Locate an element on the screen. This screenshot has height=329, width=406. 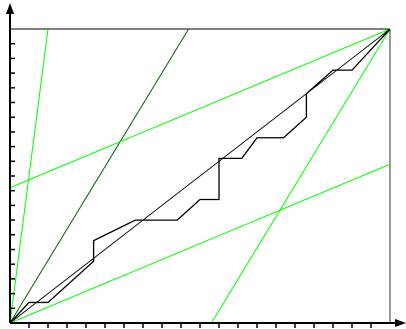
y-axis-arrow is located at coordinates (10, 8).